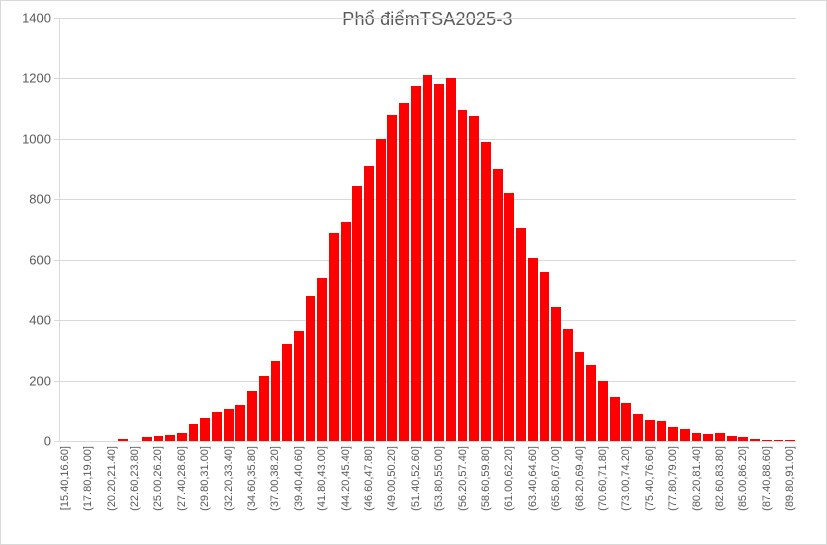 This screenshot has width=827, height=545. What do you see at coordinates (579, 478) in the screenshot?
I see `x-axis-tick-label: (68.20,69.40]` at bounding box center [579, 478].